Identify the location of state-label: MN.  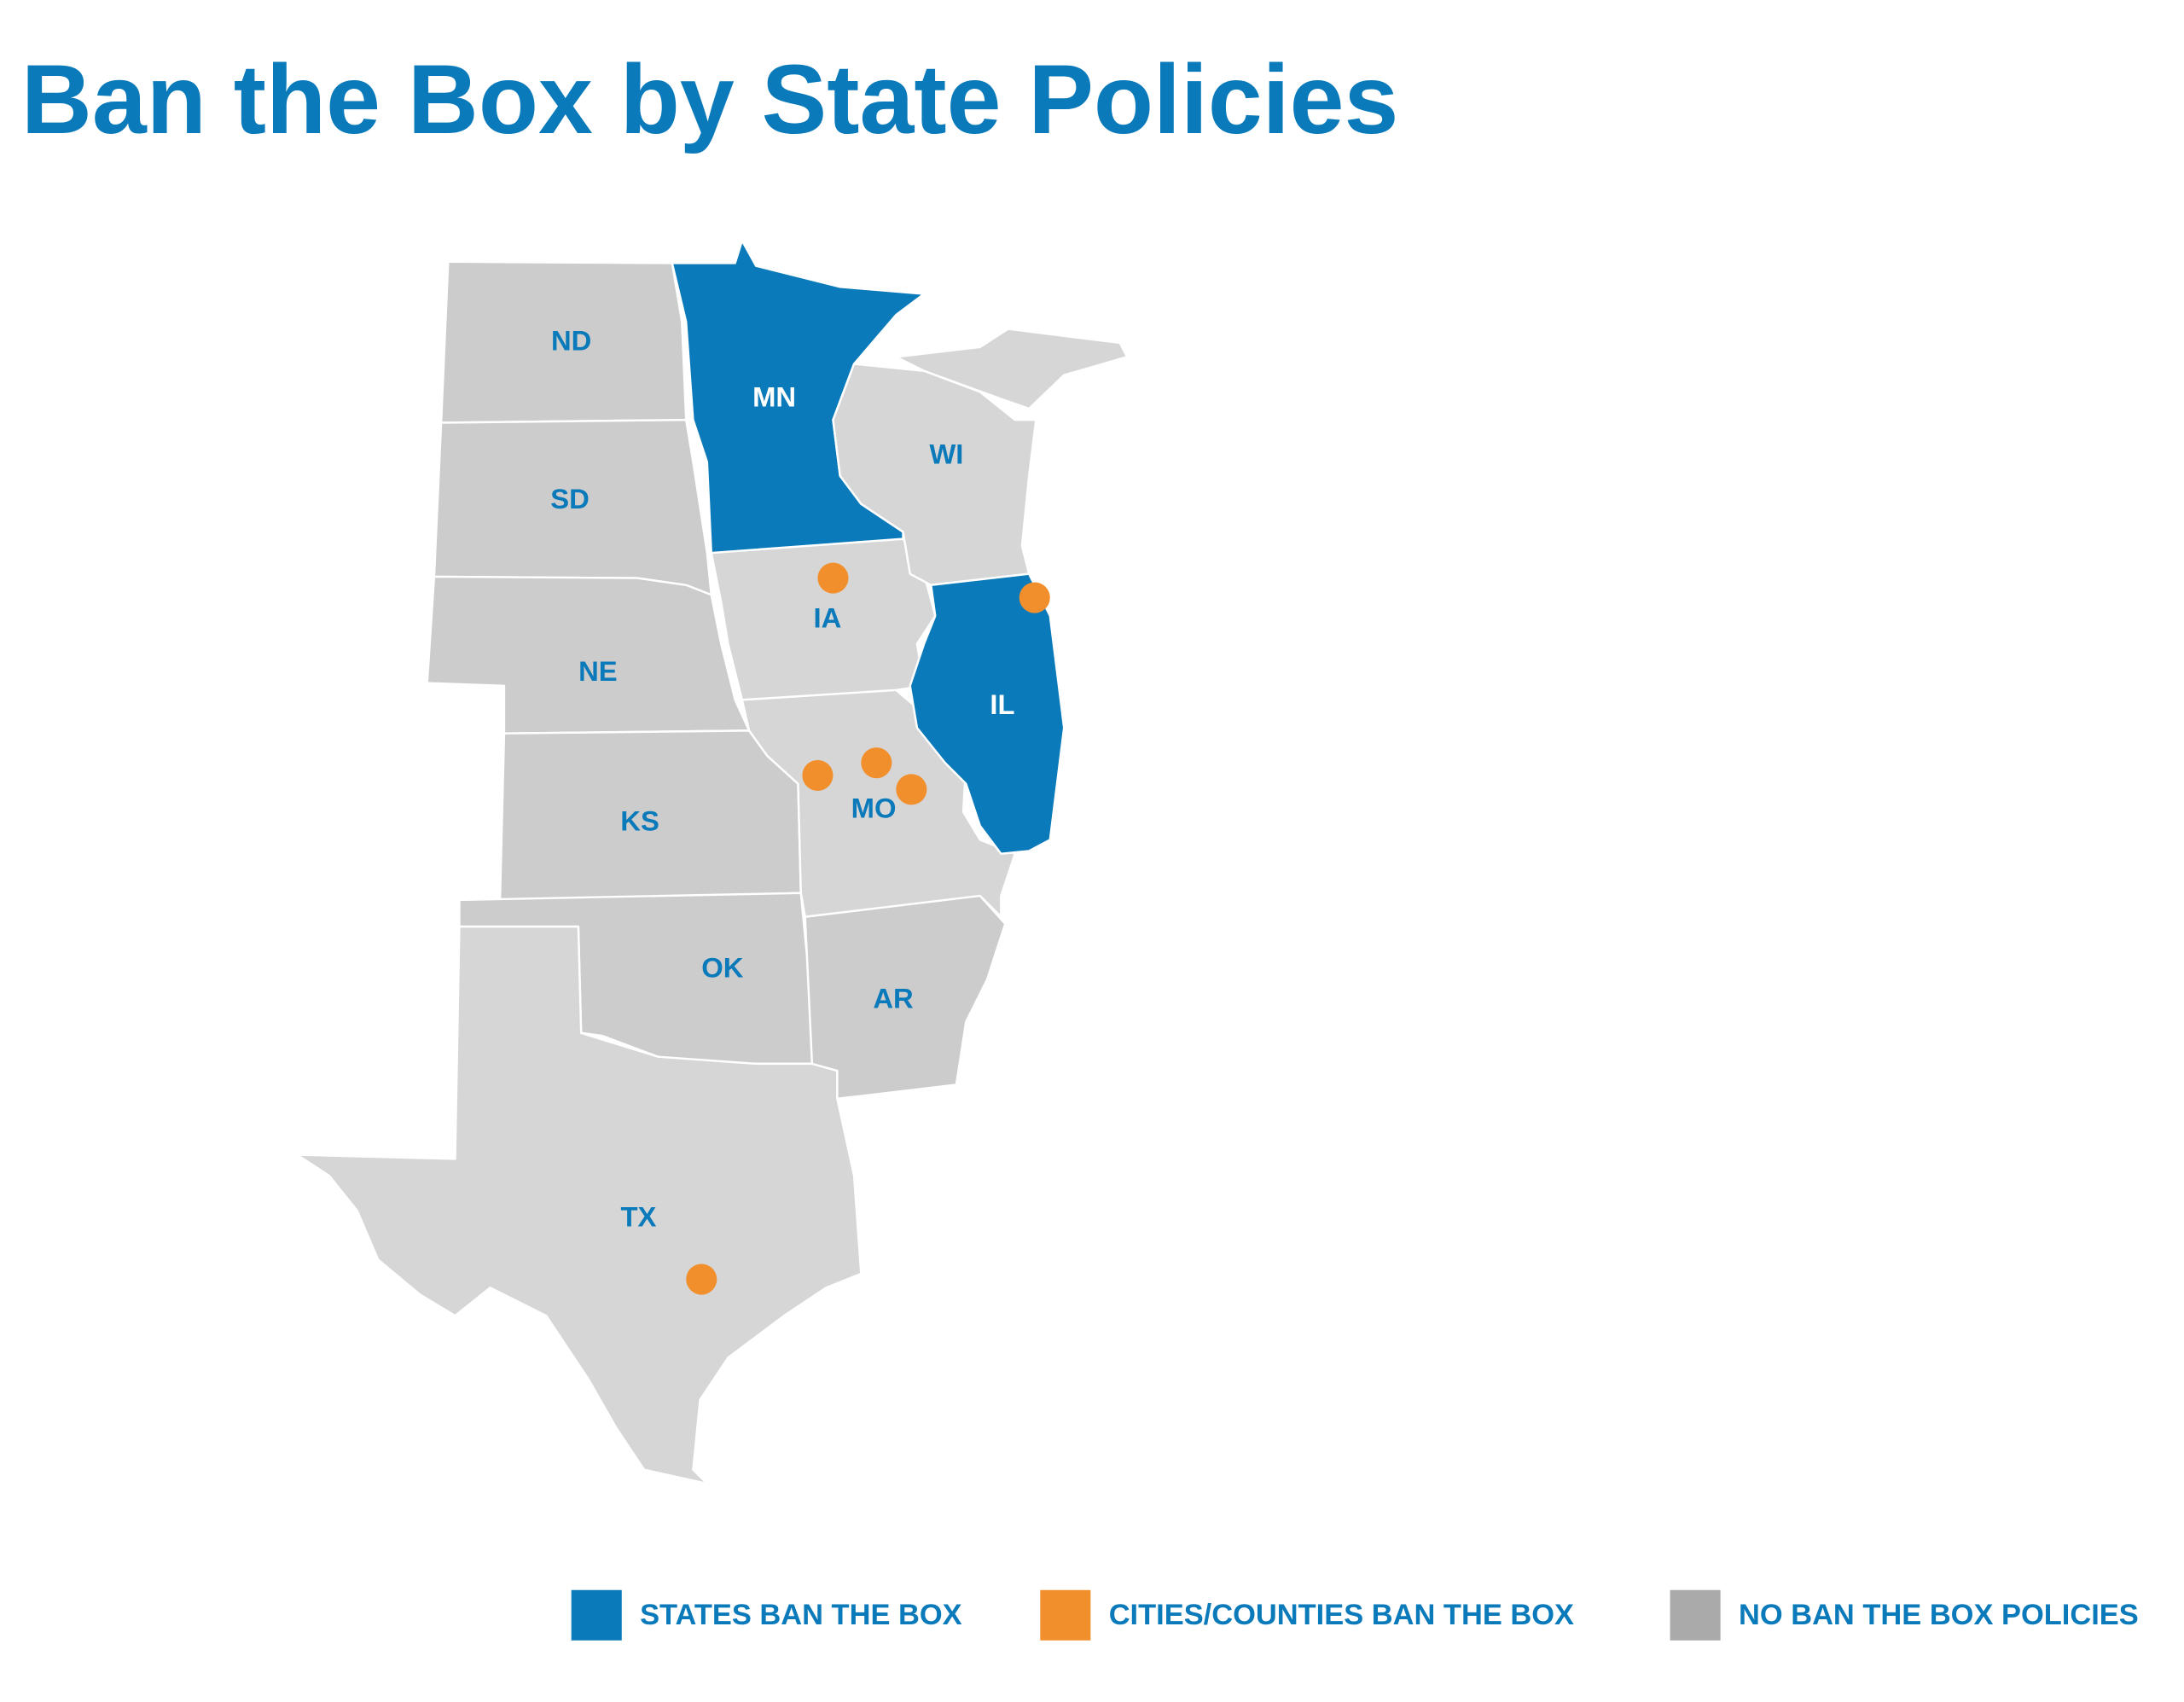
(774, 396).